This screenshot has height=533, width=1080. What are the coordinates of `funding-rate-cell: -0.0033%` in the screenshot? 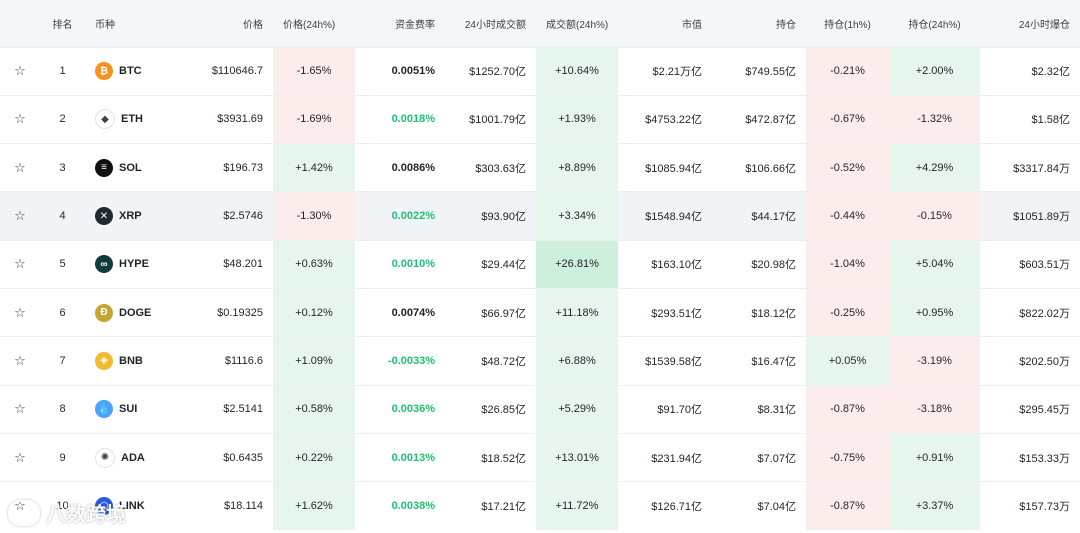 It's located at (411, 360).